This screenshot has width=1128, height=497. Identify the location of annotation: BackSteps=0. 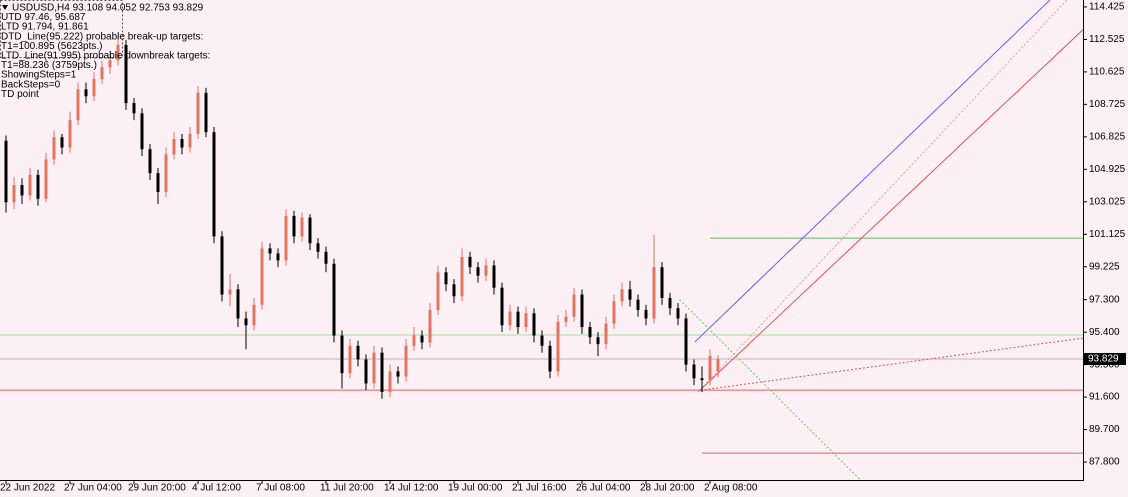
(31, 84).